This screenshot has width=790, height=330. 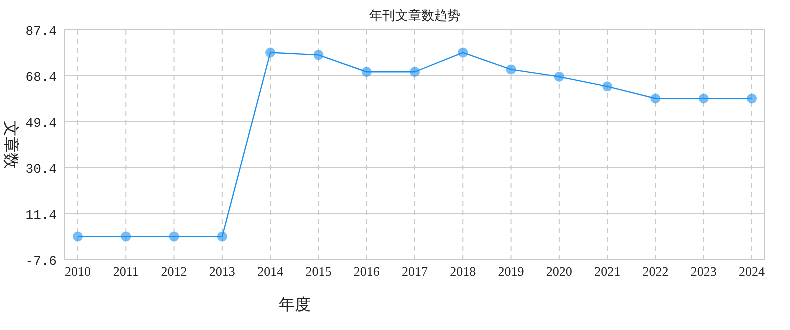 I want to click on y-tick-label: 68.4, so click(x=42, y=77).